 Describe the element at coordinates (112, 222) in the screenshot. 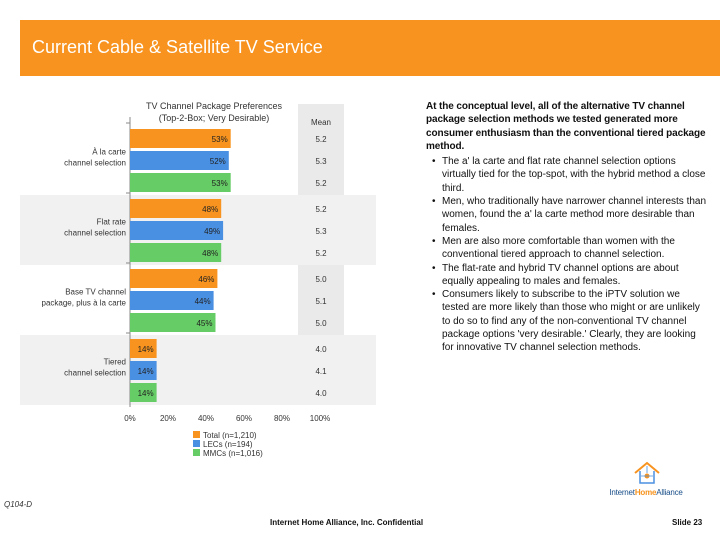

I see `category-label: Flat rate` at that location.